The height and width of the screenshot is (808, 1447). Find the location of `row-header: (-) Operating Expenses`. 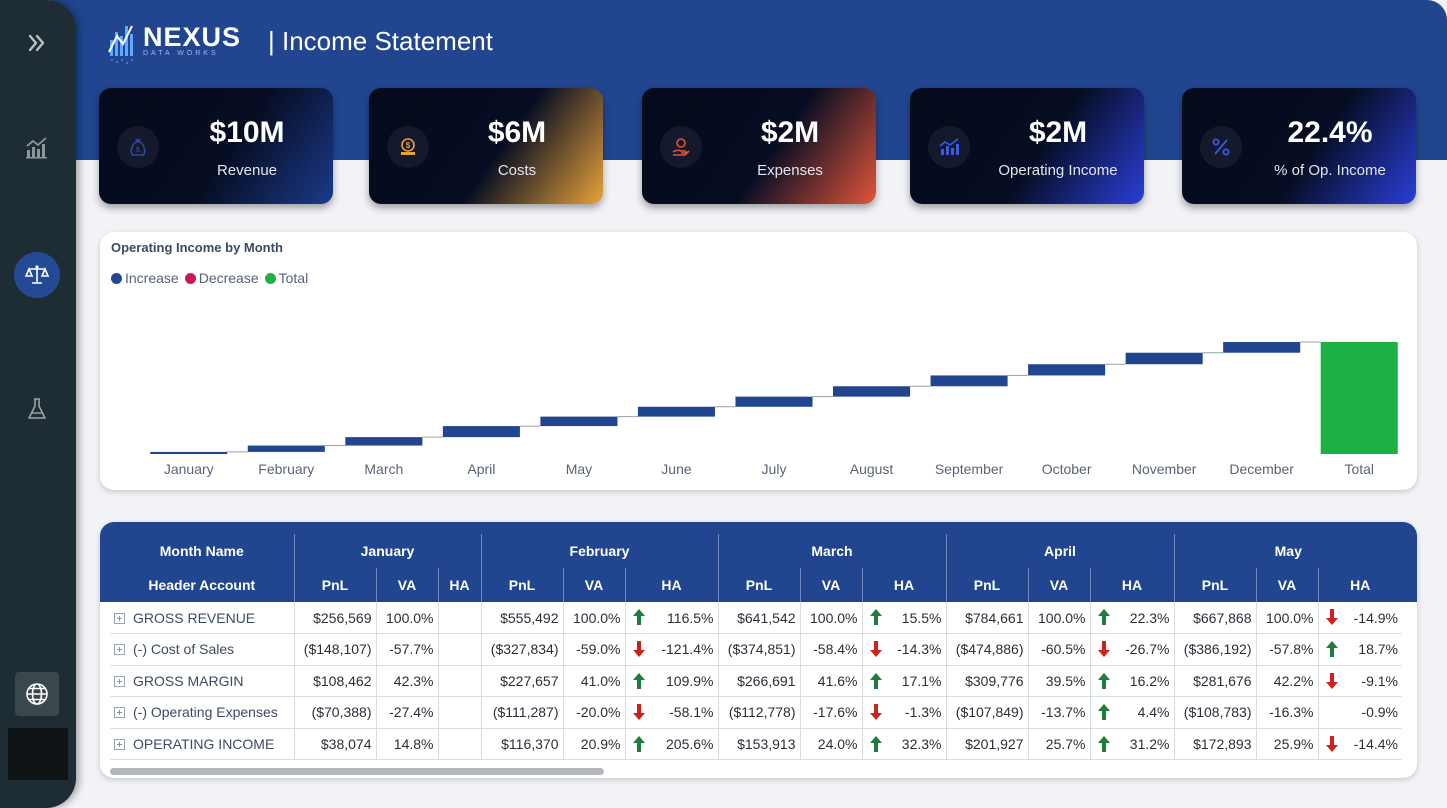

row-header: (-) Operating Expenses is located at coordinates (202, 712).